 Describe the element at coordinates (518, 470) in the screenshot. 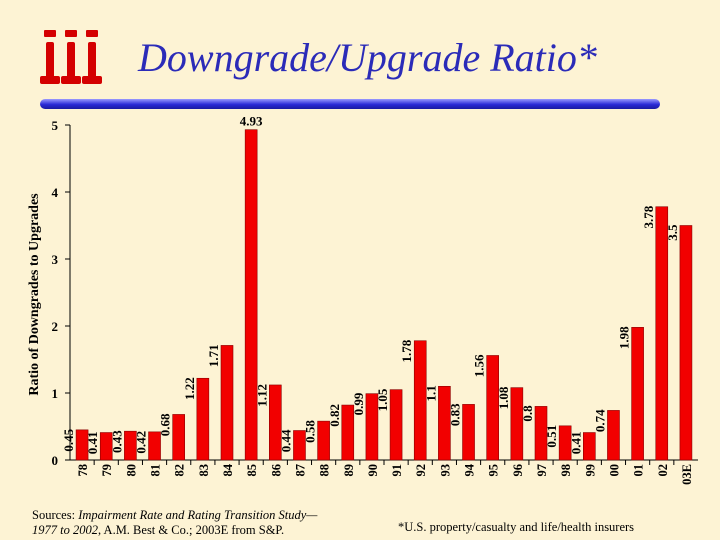

I see `x-tick-label: 96` at that location.